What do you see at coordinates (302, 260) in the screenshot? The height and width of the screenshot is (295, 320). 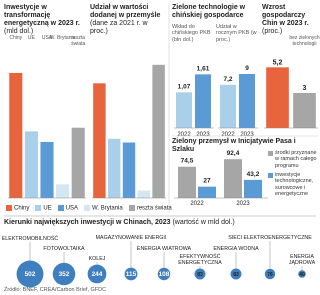 I see `bubble-label: ENERGIA JĄDROWA` at bounding box center [302, 260].